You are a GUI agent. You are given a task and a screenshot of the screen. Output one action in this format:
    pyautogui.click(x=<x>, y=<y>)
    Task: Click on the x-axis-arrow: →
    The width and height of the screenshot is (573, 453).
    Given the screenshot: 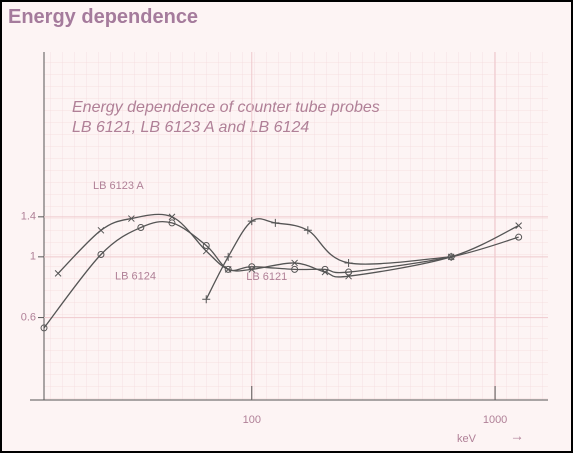 What is the action you would take?
    pyautogui.click(x=517, y=436)
    